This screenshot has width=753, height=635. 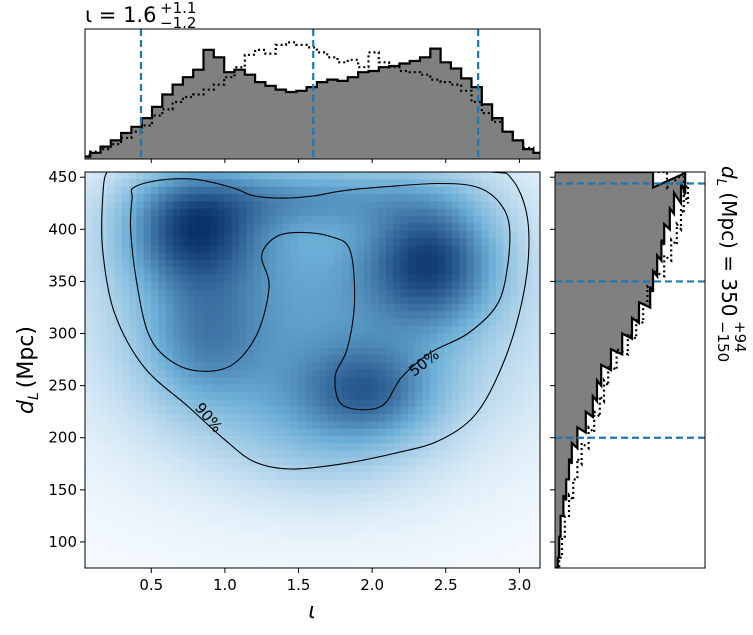 I want to click on side-hist-fill, so click(x=620, y=370).